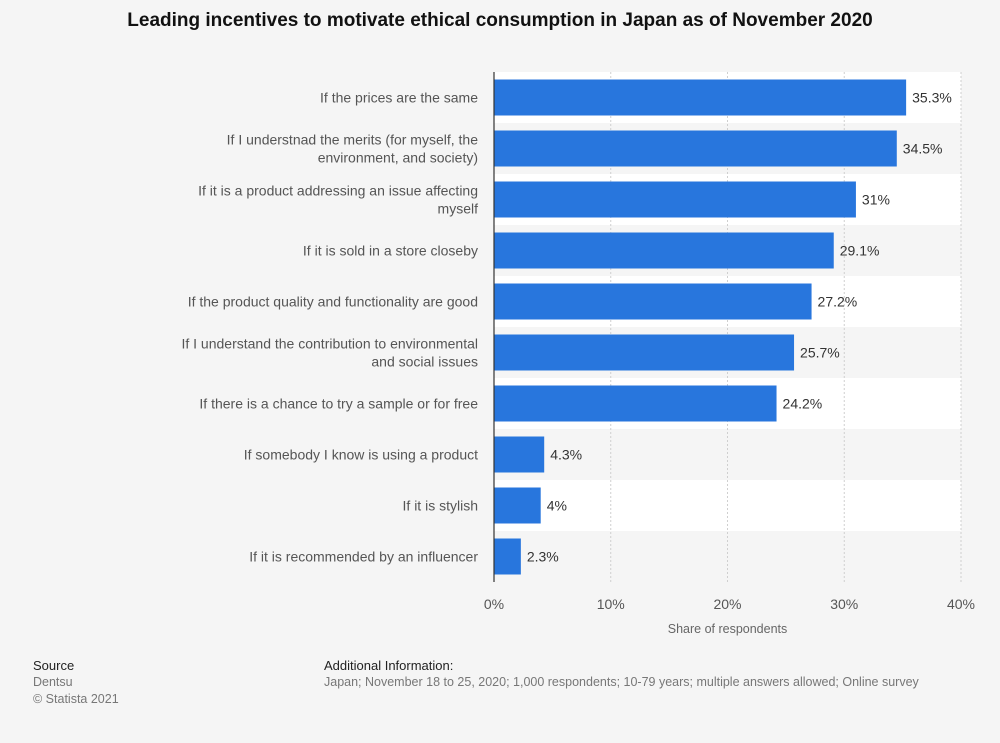 This screenshot has height=743, width=1000. I want to click on x-tick-label: 10%, so click(611, 604).